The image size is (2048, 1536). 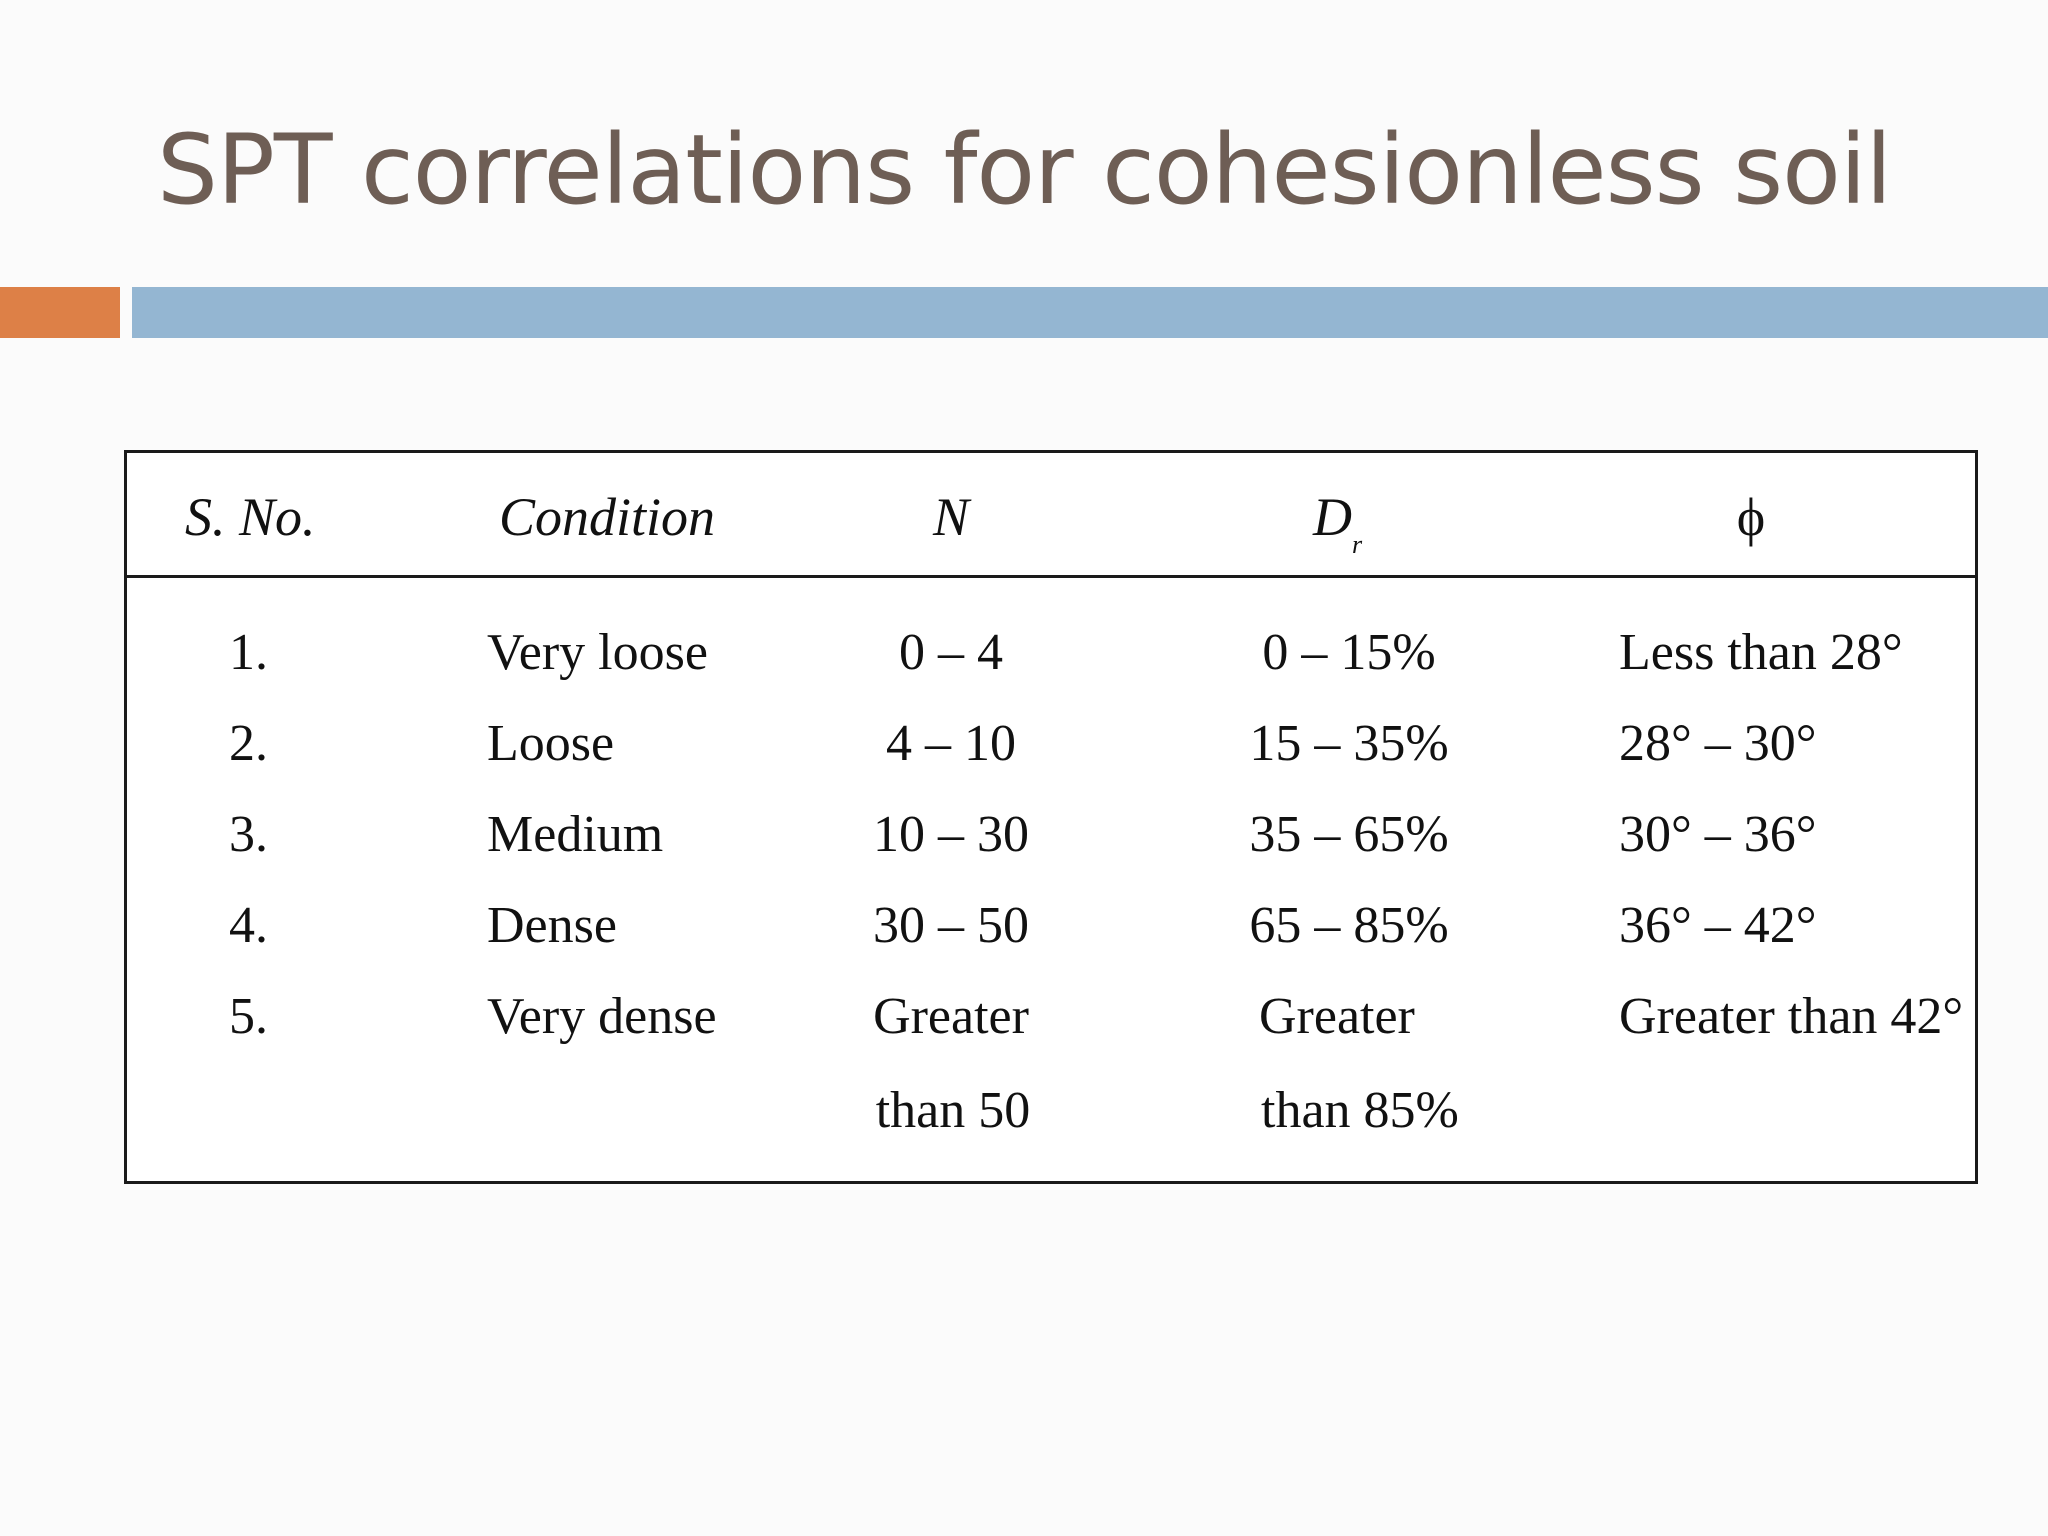 I want to click on row5-n: Greater, so click(x=951, y=1016).